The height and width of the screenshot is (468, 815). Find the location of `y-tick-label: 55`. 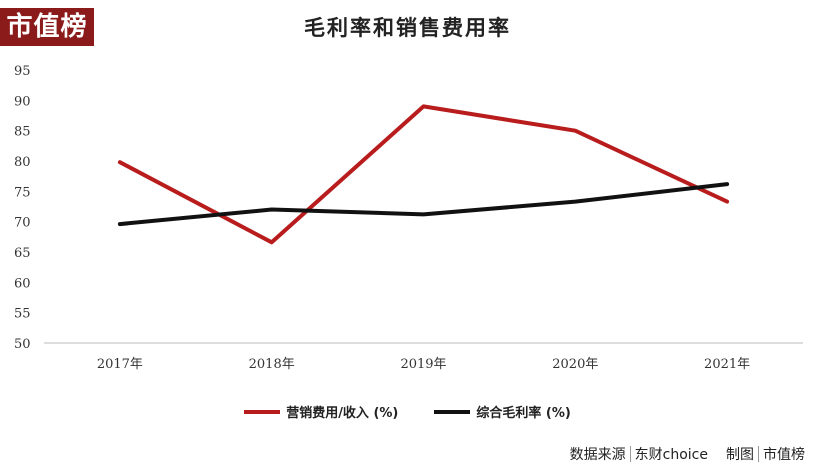

y-tick-label: 55 is located at coordinates (22, 314).